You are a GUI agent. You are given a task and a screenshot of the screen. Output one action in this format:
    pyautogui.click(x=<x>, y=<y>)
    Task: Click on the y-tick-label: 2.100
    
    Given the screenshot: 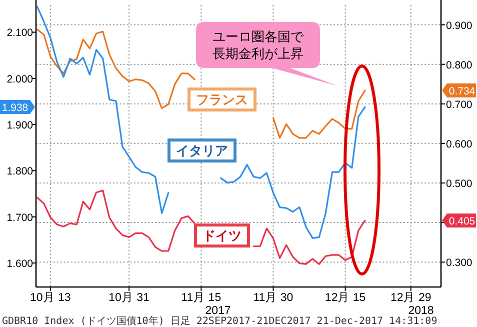 What is the action you would take?
    pyautogui.click(x=20, y=33)
    